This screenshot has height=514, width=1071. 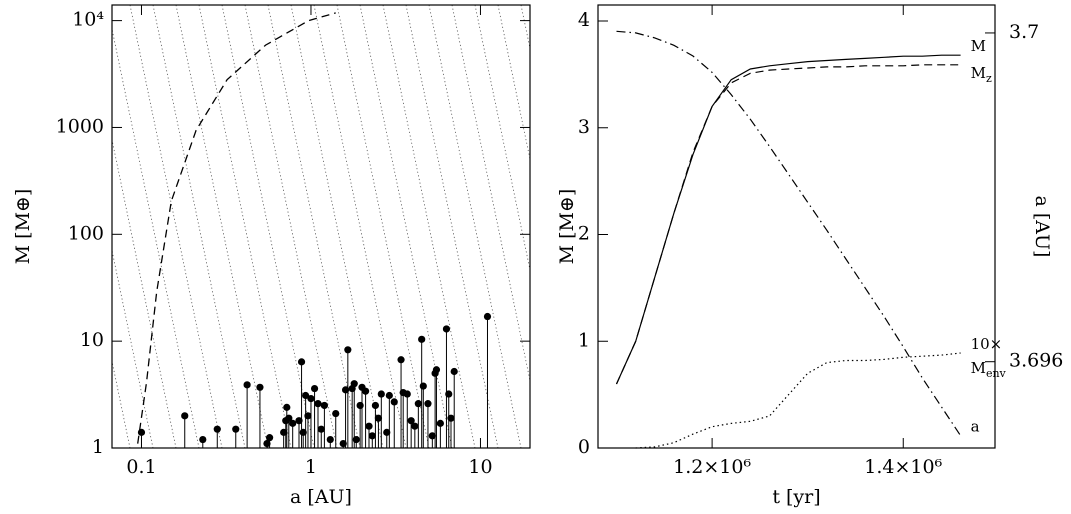 I want to click on series-label: M, so click(x=978, y=46).